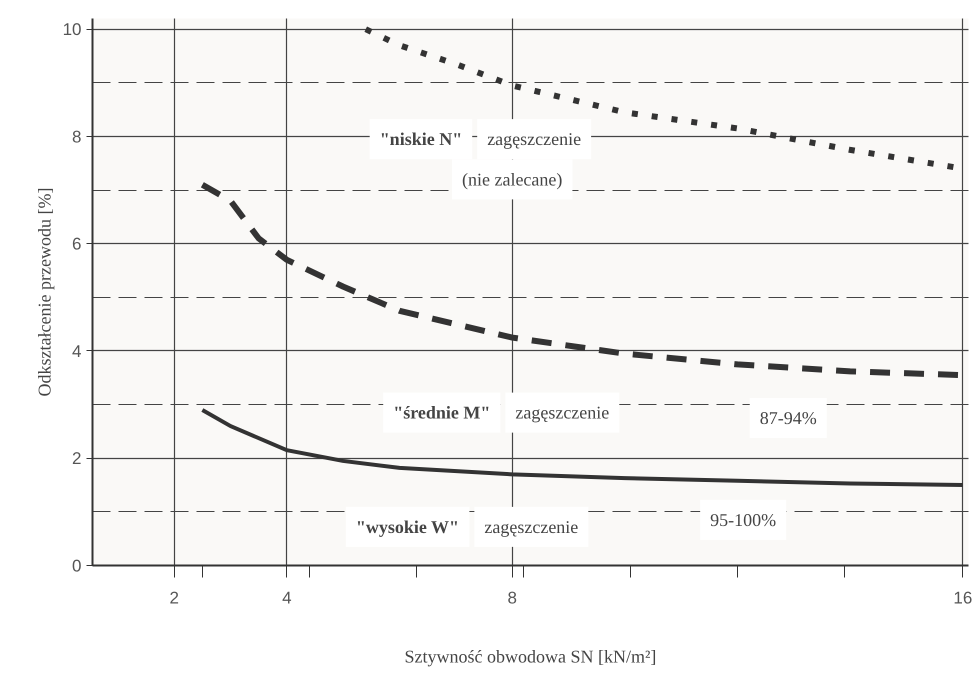 Image resolution: width=976 pixels, height=697 pixels. Describe the element at coordinates (287, 598) in the screenshot. I see `x-tick-label: 4` at that location.